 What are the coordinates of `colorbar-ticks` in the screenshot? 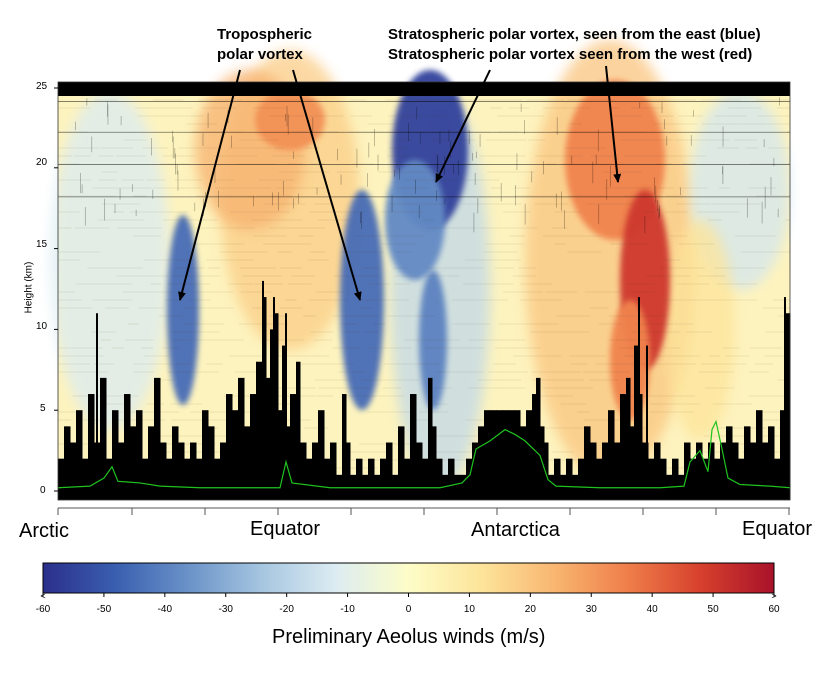 It's located at (408, 595).